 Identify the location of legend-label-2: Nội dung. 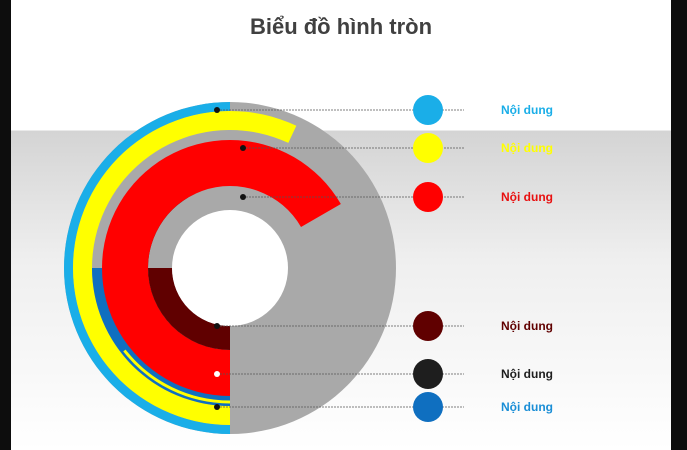
(527, 148).